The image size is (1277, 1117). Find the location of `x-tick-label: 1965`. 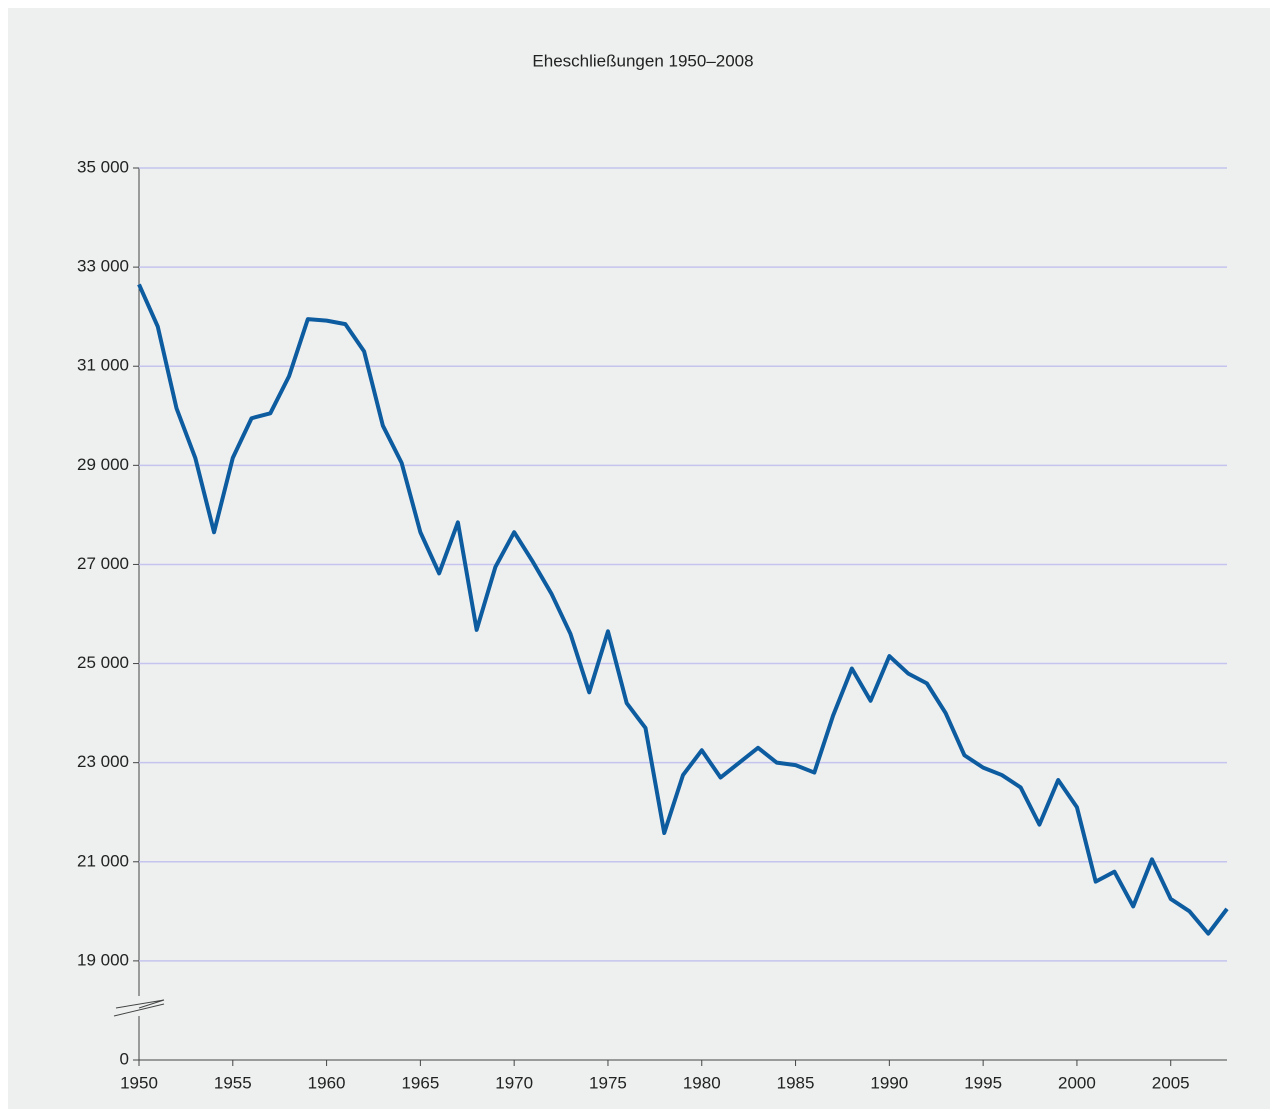

x-tick-label: 1965 is located at coordinates (420, 1082).